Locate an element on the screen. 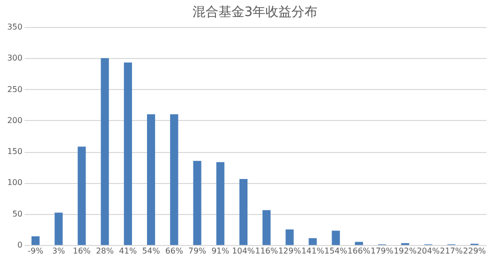 This screenshot has height=261, width=500. x-tick-label: 28% is located at coordinates (105, 251).